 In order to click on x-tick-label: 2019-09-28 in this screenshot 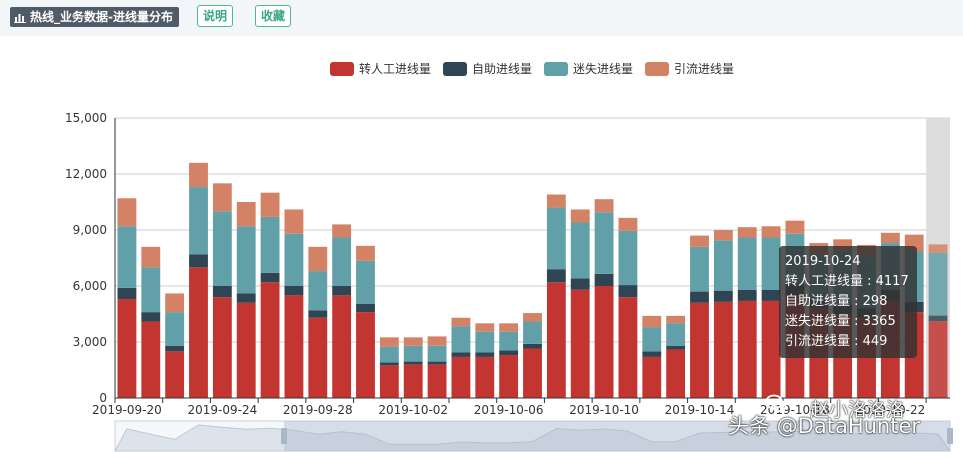, I will do `click(318, 410)`.